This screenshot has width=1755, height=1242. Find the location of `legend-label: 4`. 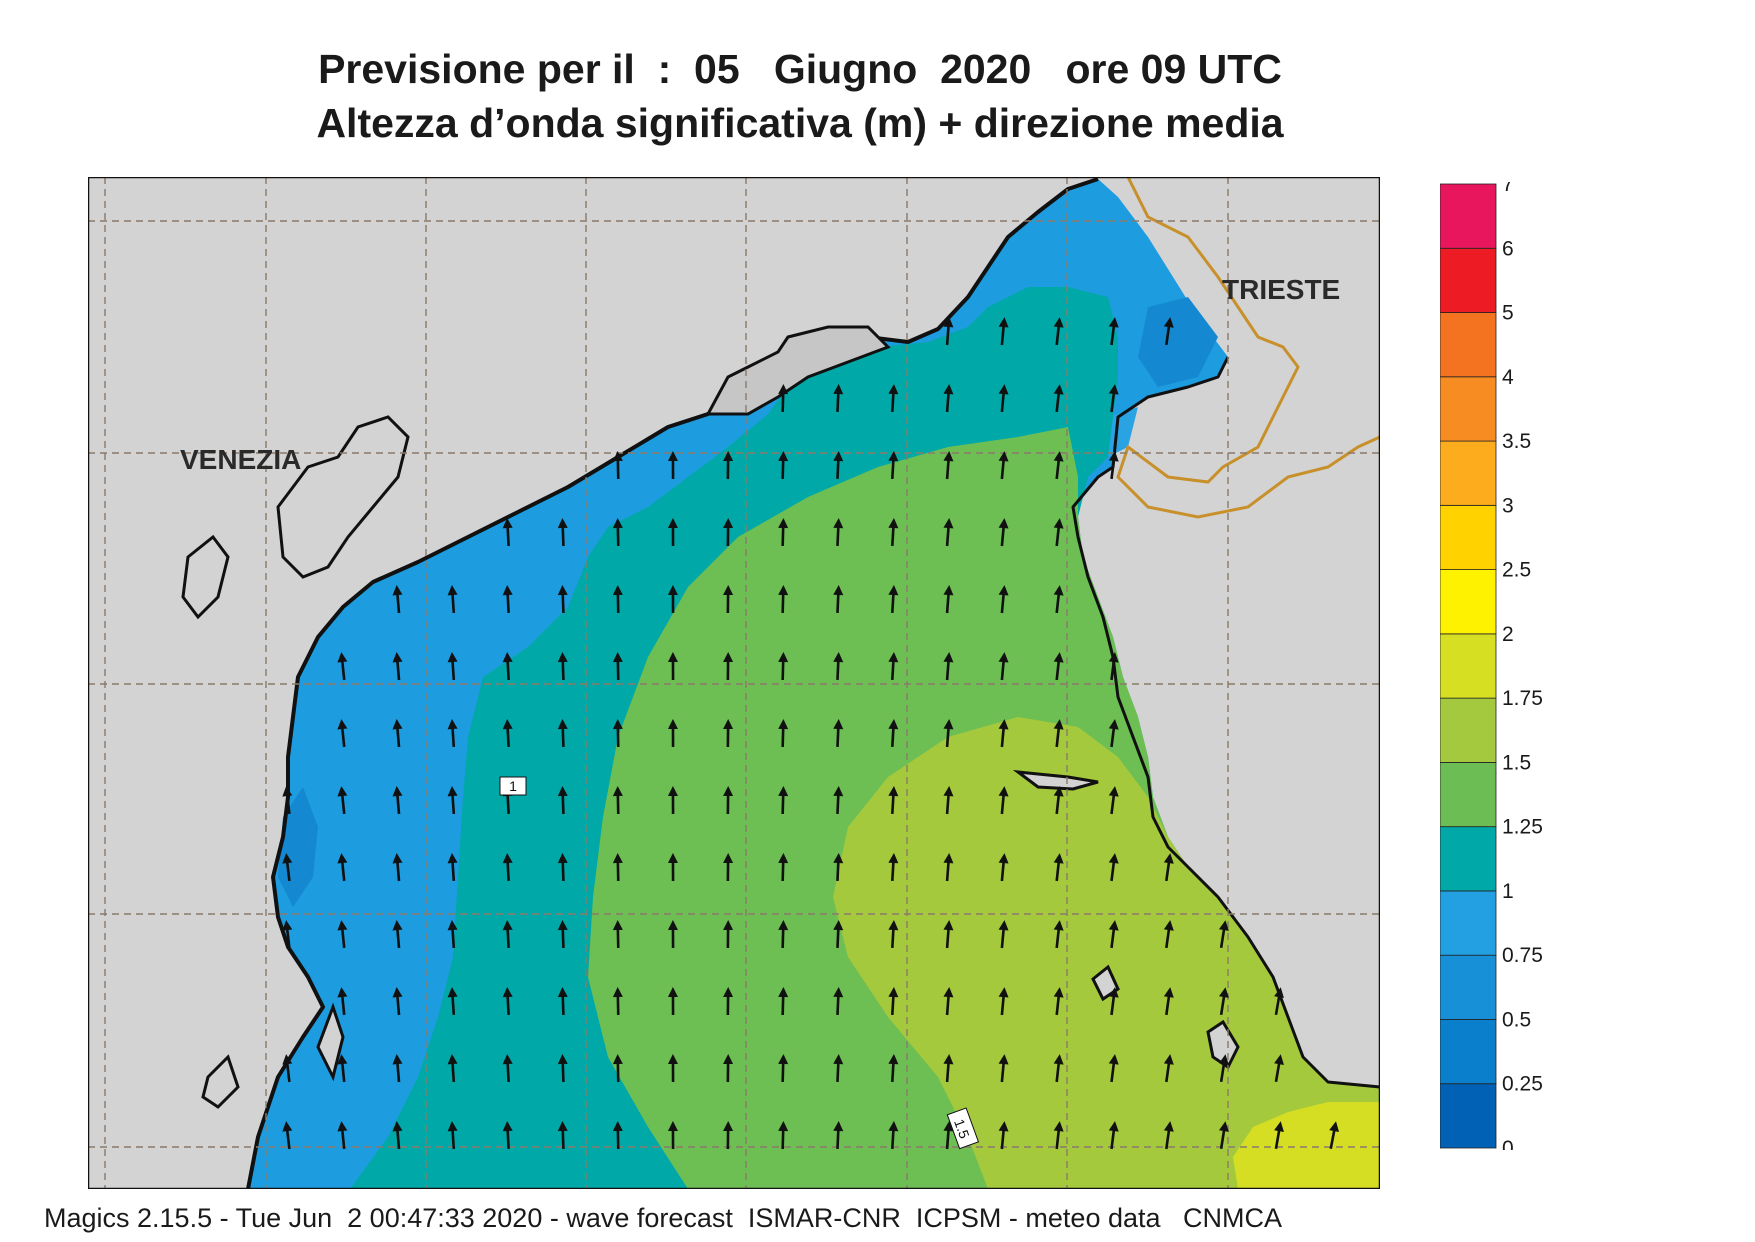

legend-label: 4 is located at coordinates (1508, 377).